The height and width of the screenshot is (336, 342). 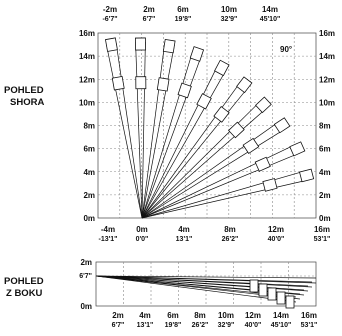 I want to click on side-view-label-2: Z BOKU, so click(x=24, y=293).